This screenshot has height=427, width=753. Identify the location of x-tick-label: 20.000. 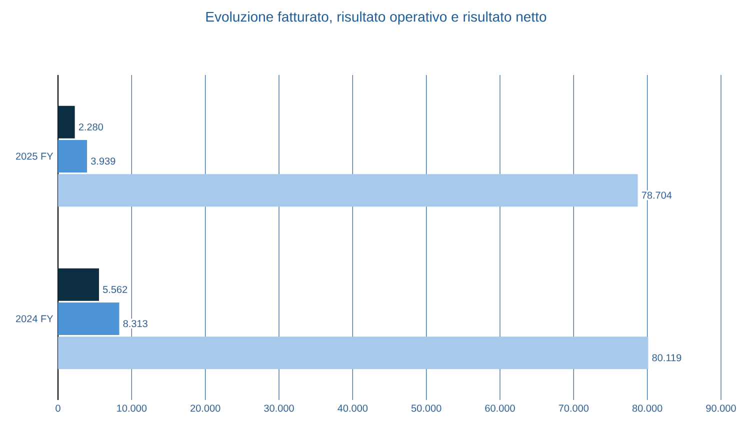
(205, 408).